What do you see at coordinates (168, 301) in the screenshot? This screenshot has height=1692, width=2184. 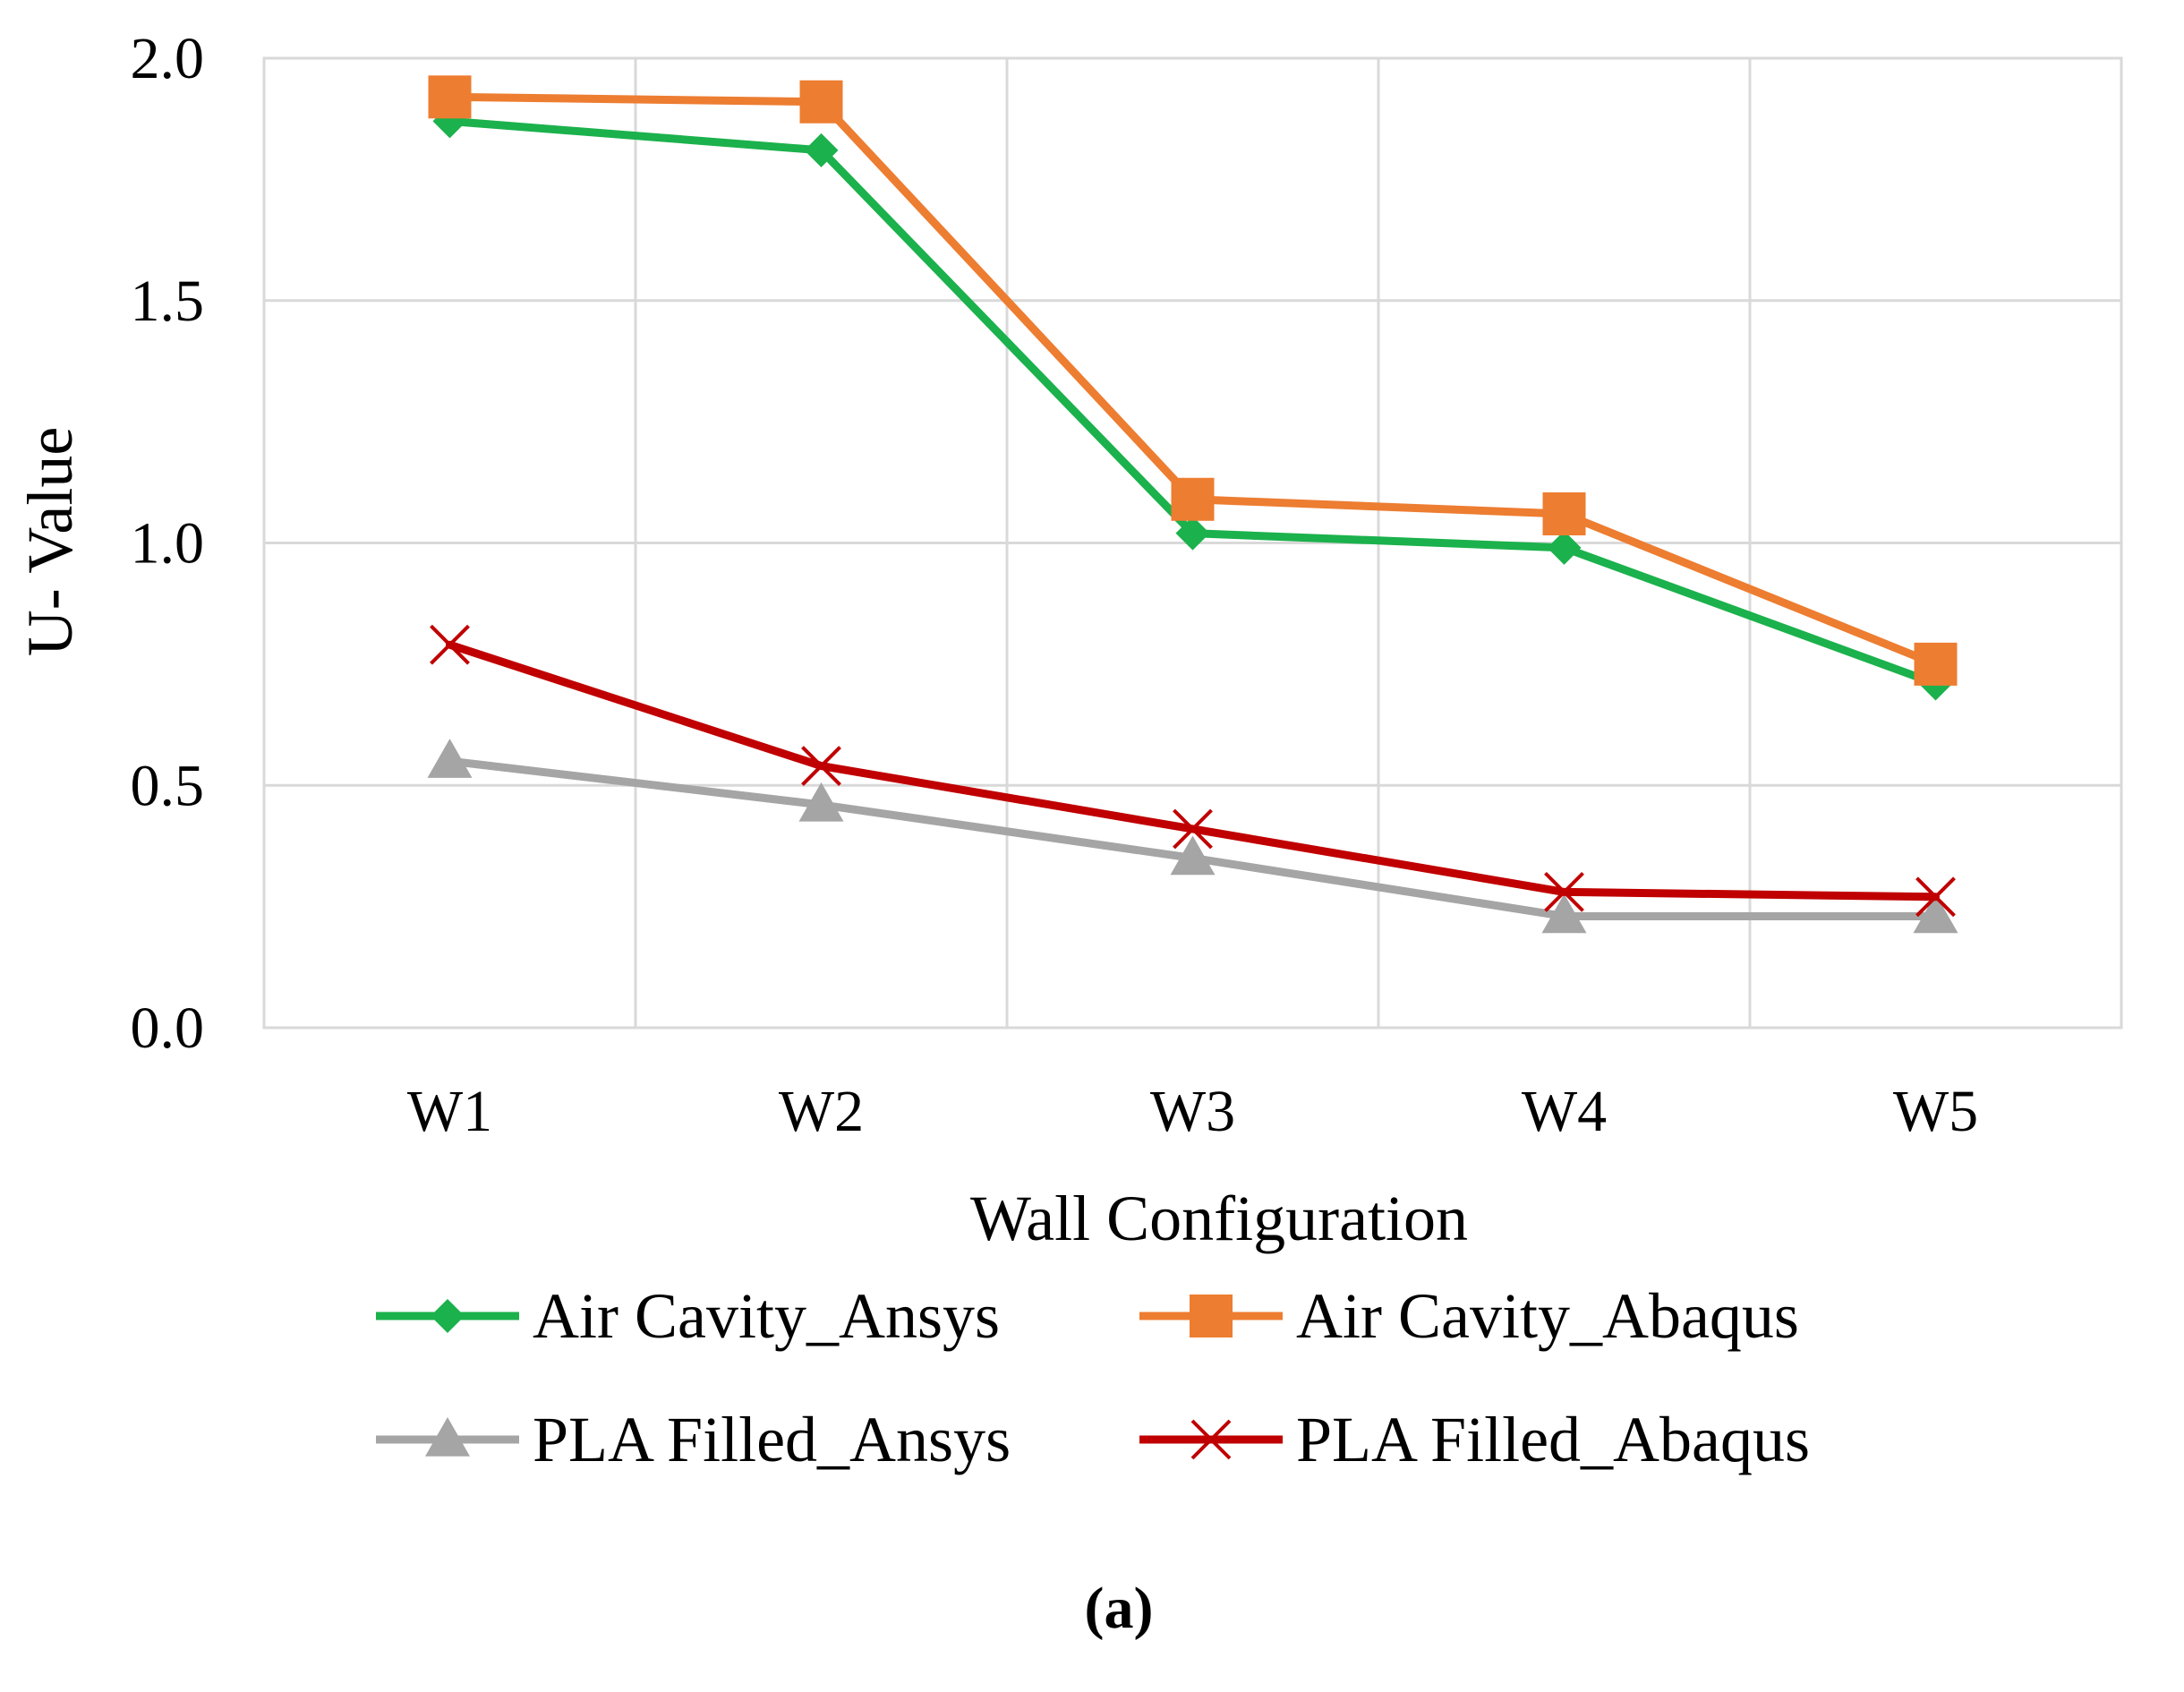 I see `y-tick-label: 1.5` at bounding box center [168, 301].